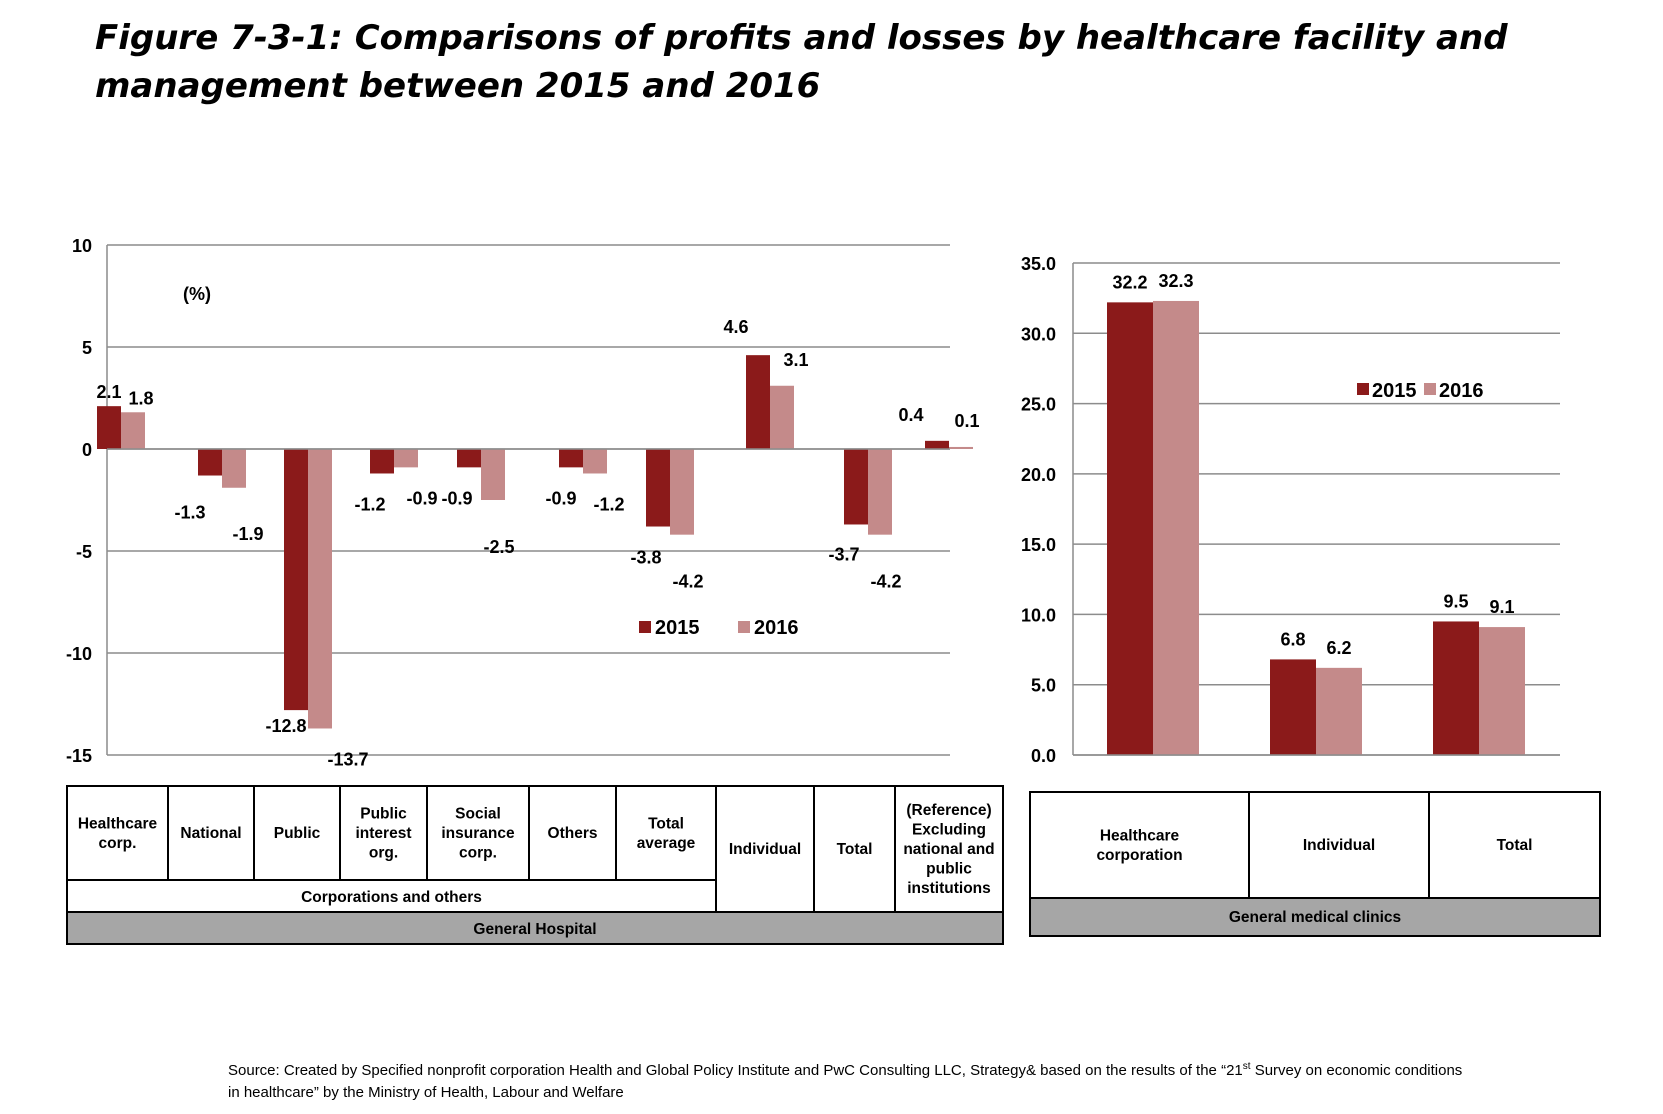 This screenshot has height=1114, width=1663. What do you see at coordinates (1175, 281) in the screenshot?
I see `data-label: 32.3` at bounding box center [1175, 281].